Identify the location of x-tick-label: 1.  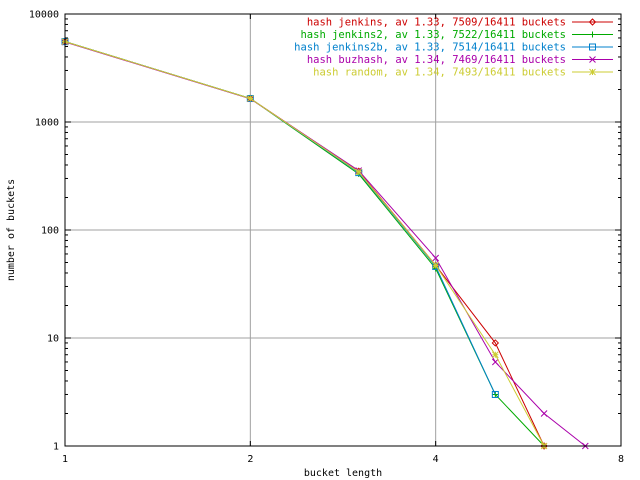
(65, 459).